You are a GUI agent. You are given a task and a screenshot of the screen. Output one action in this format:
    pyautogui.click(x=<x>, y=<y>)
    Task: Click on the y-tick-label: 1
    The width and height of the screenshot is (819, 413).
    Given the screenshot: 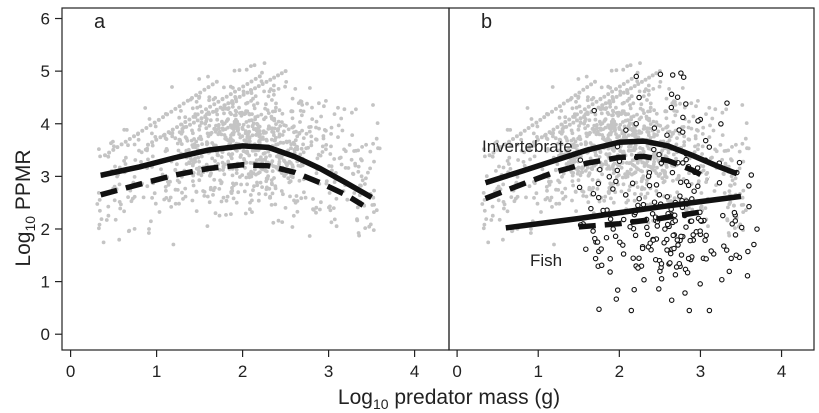 What is the action you would take?
    pyautogui.click(x=45, y=282)
    